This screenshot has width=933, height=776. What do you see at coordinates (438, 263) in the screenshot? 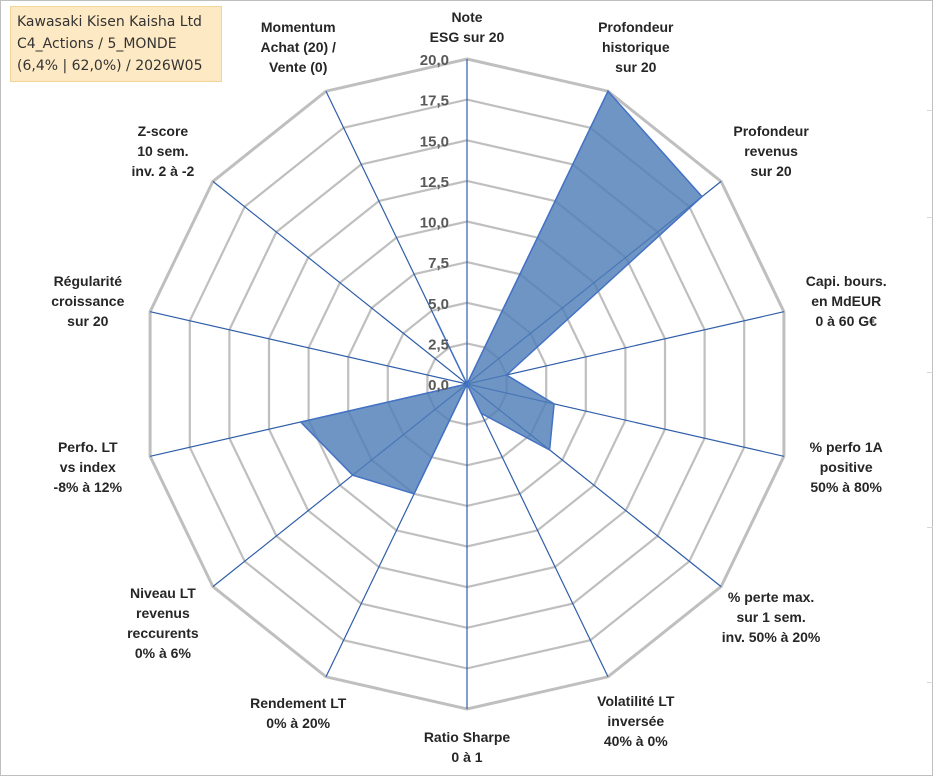
I see `radial-tick-label: 7,5` at bounding box center [438, 263].